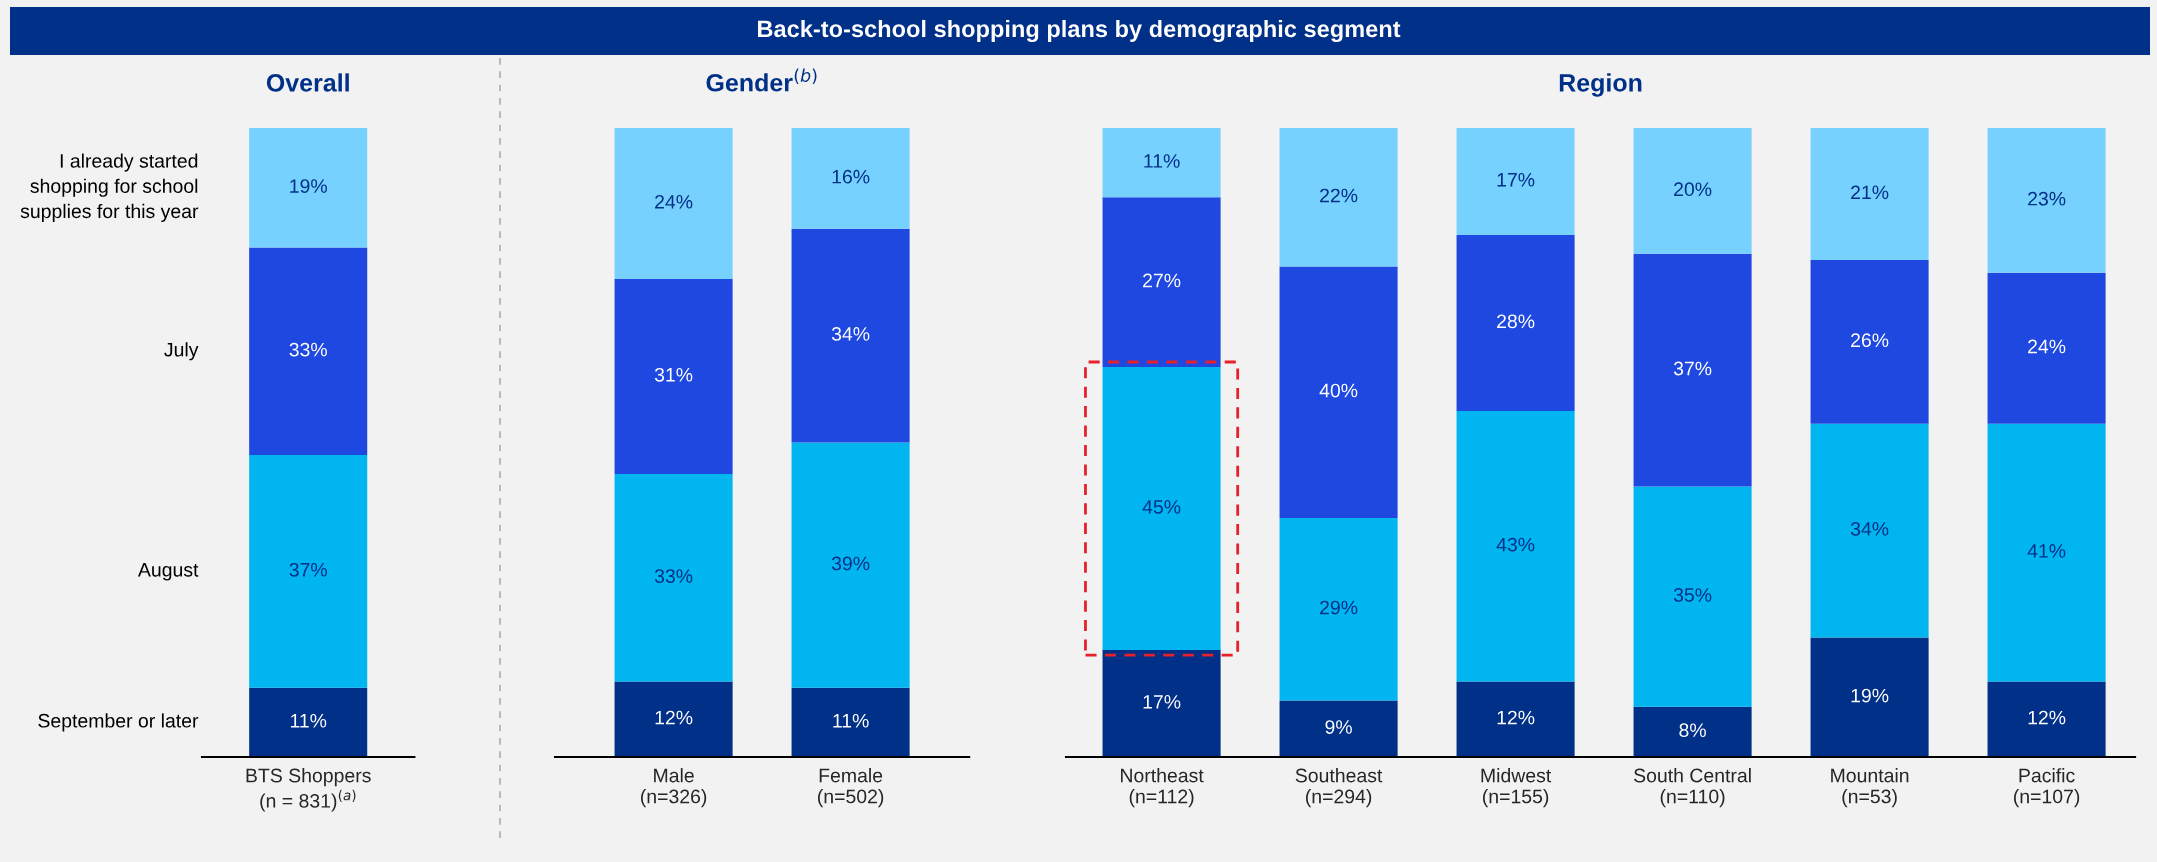  Describe the element at coordinates (1692, 788) in the screenshot. I see `x-tick-label: South Central (n=110)` at that location.